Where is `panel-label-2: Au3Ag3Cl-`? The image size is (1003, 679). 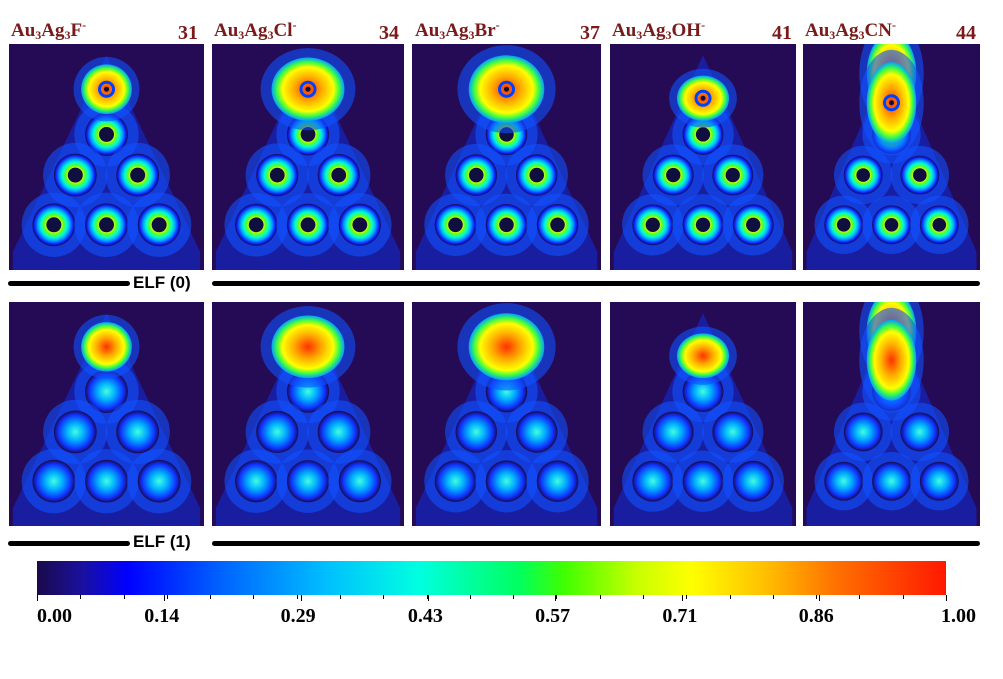 panel-label-2: Au3Ag3Cl- is located at coordinates (255, 30).